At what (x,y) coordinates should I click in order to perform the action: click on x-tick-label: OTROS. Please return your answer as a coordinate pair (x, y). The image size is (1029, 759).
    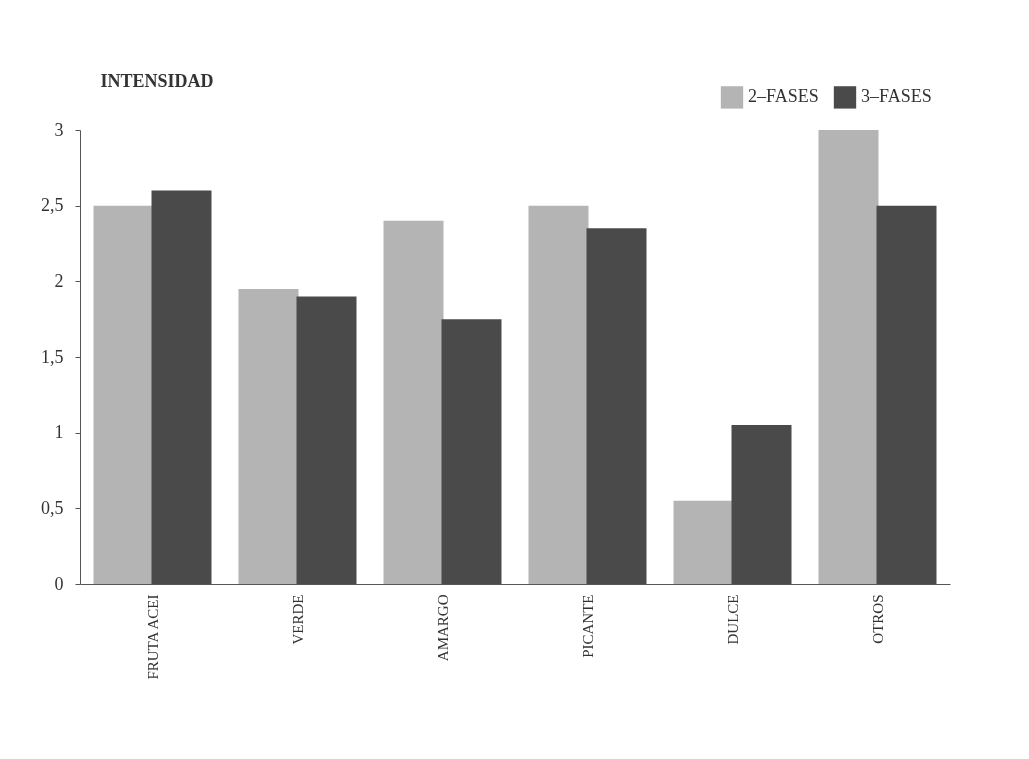
    Looking at the image, I should click on (877, 619).